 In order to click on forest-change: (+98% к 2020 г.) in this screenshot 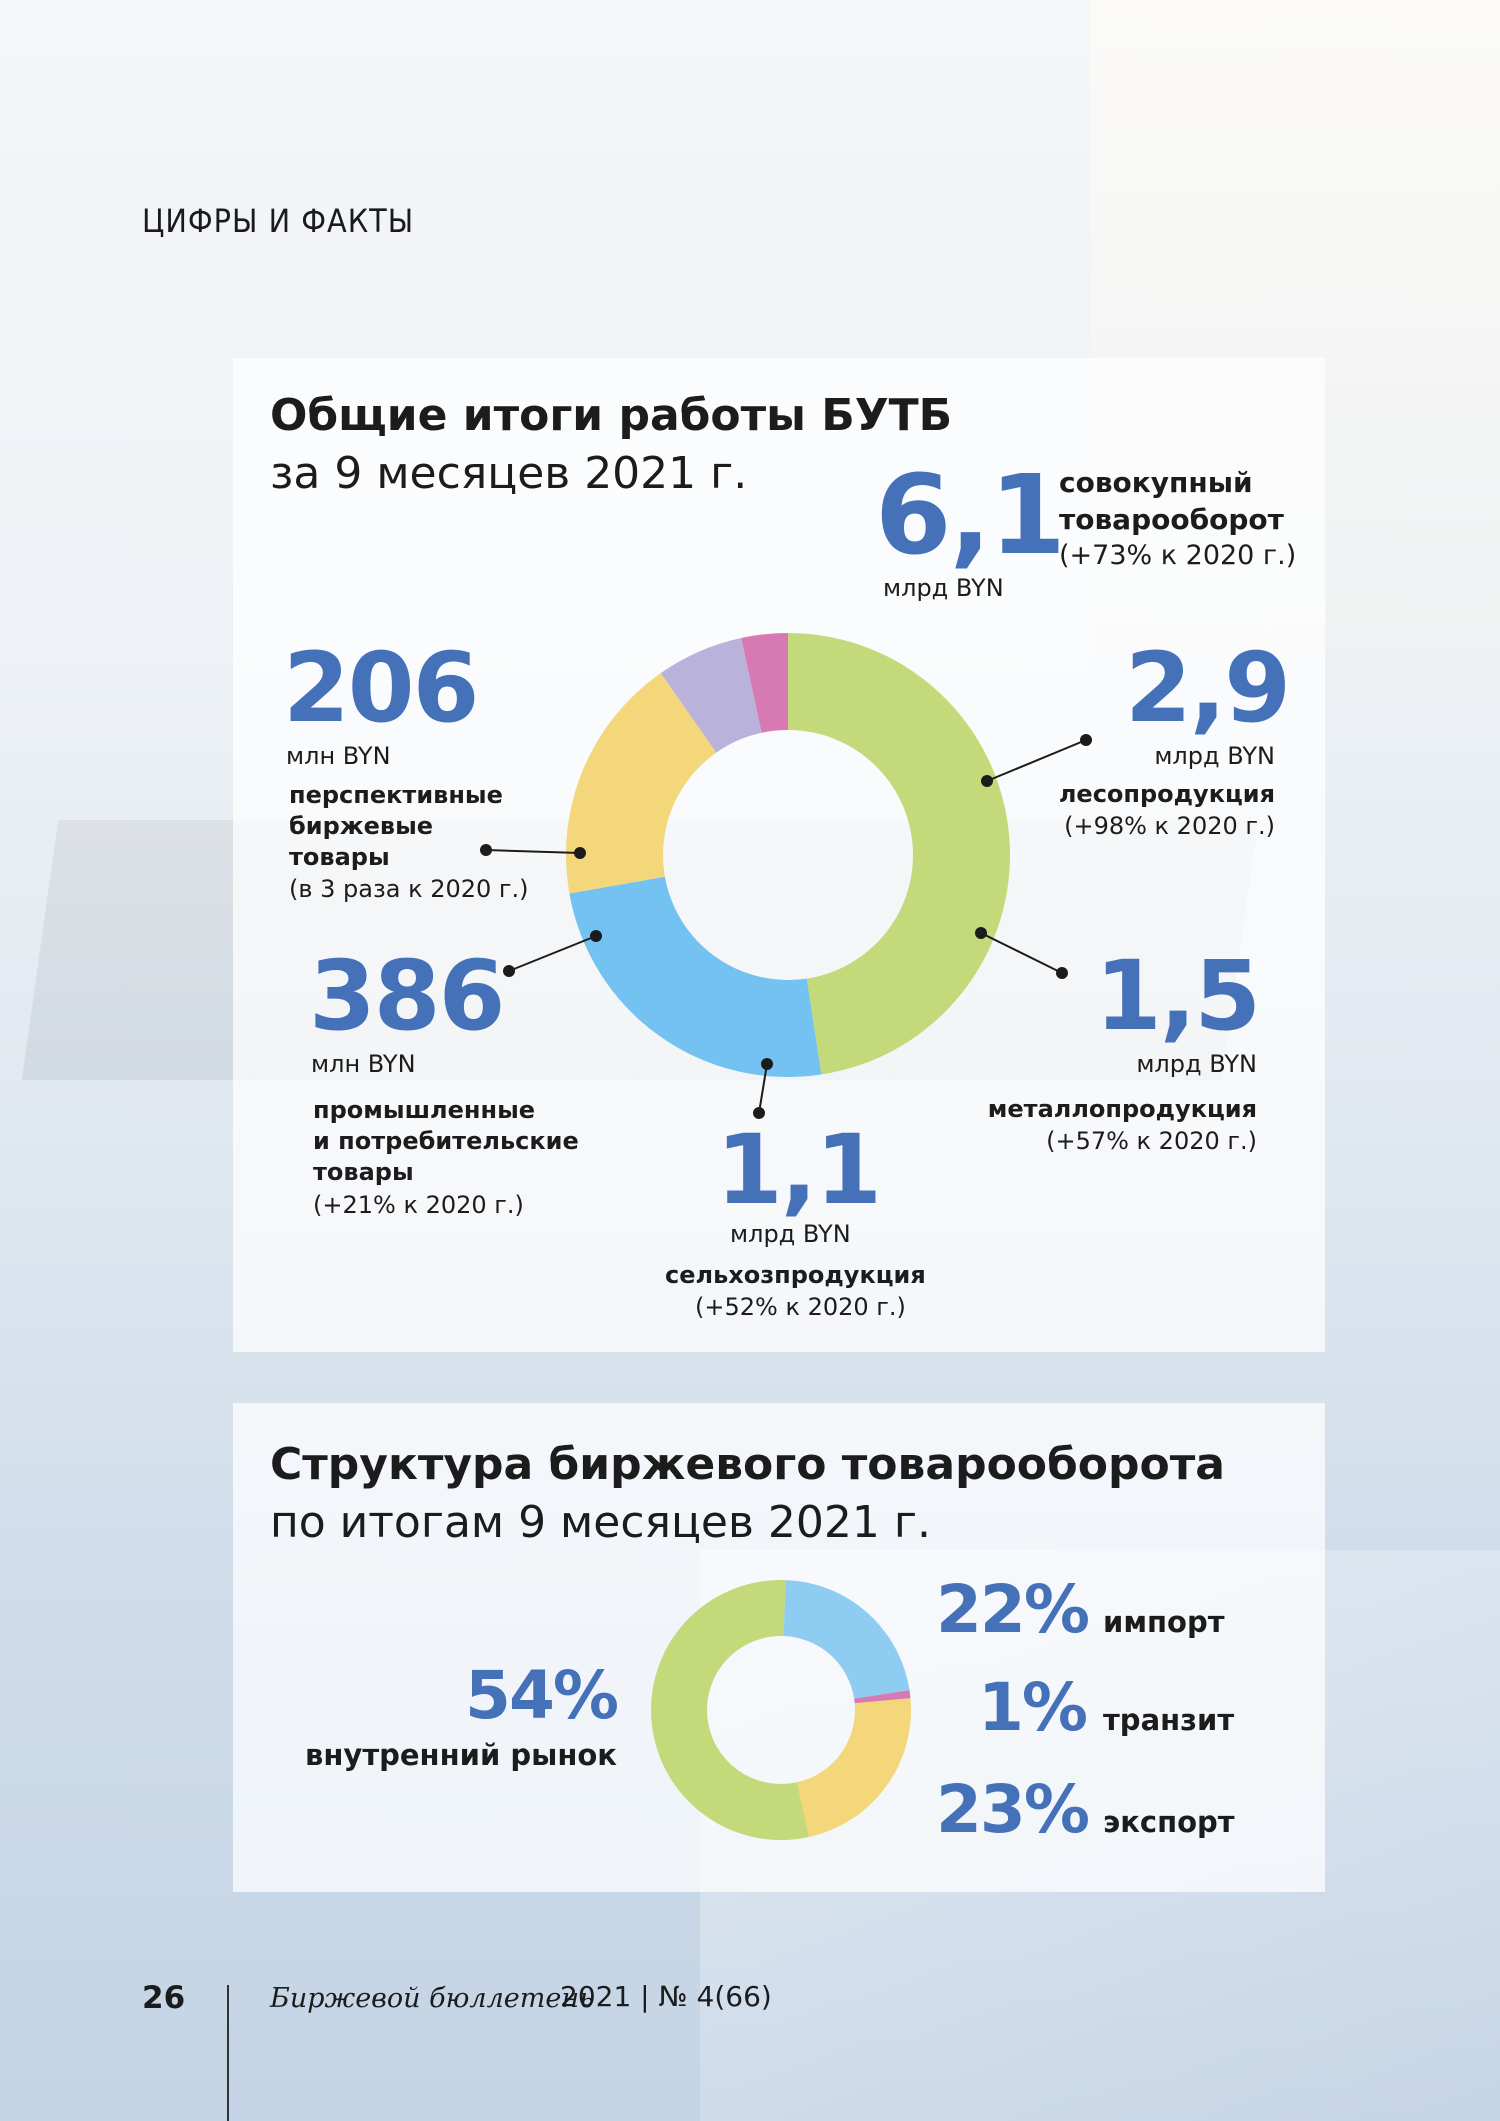, I will do `click(1169, 826)`.